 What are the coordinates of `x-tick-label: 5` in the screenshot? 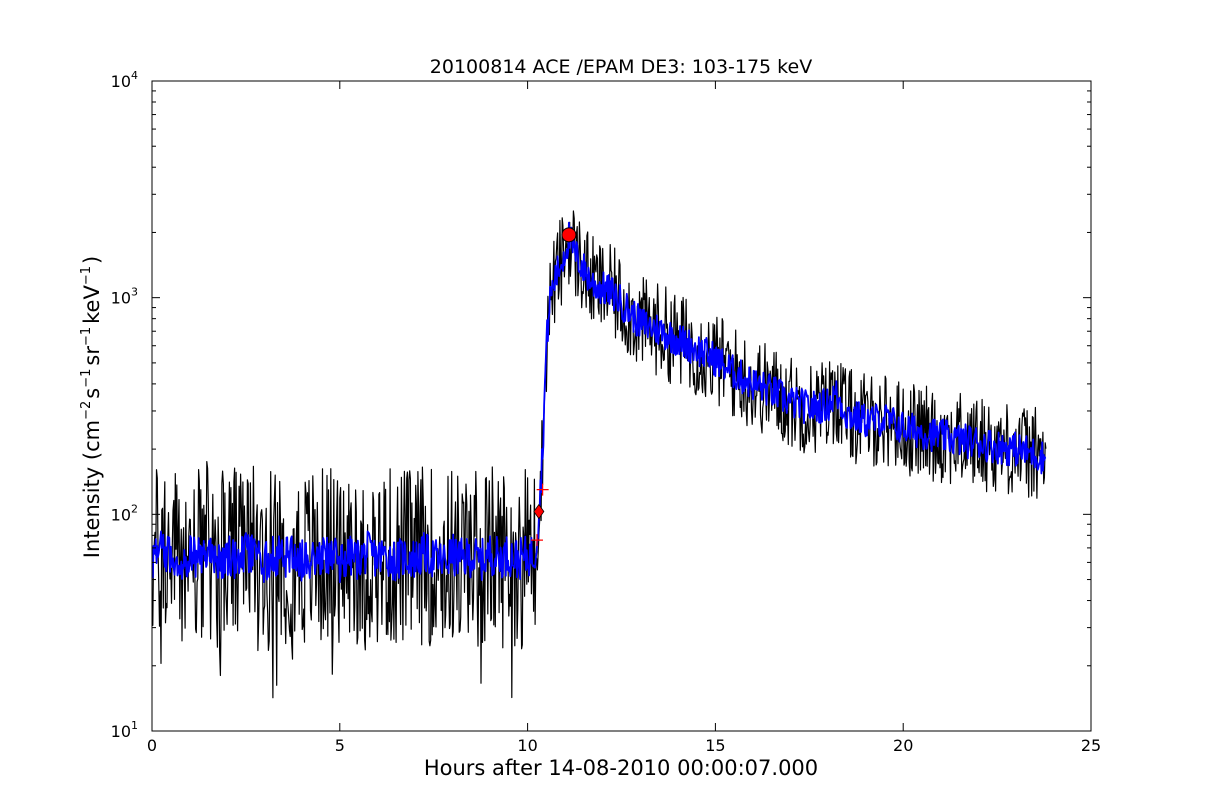 It's located at (340, 745).